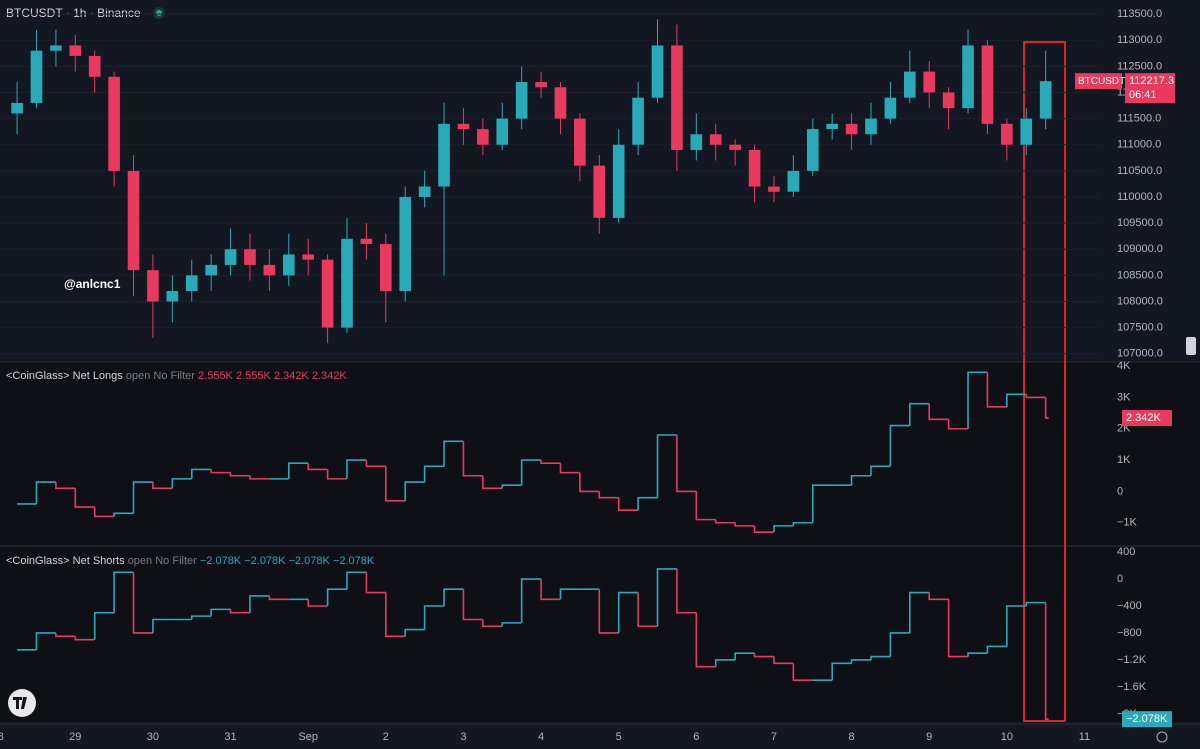  What do you see at coordinates (73, 13) in the screenshot?
I see `chart-title: BTCUSDT · 1h · Binance` at bounding box center [73, 13].